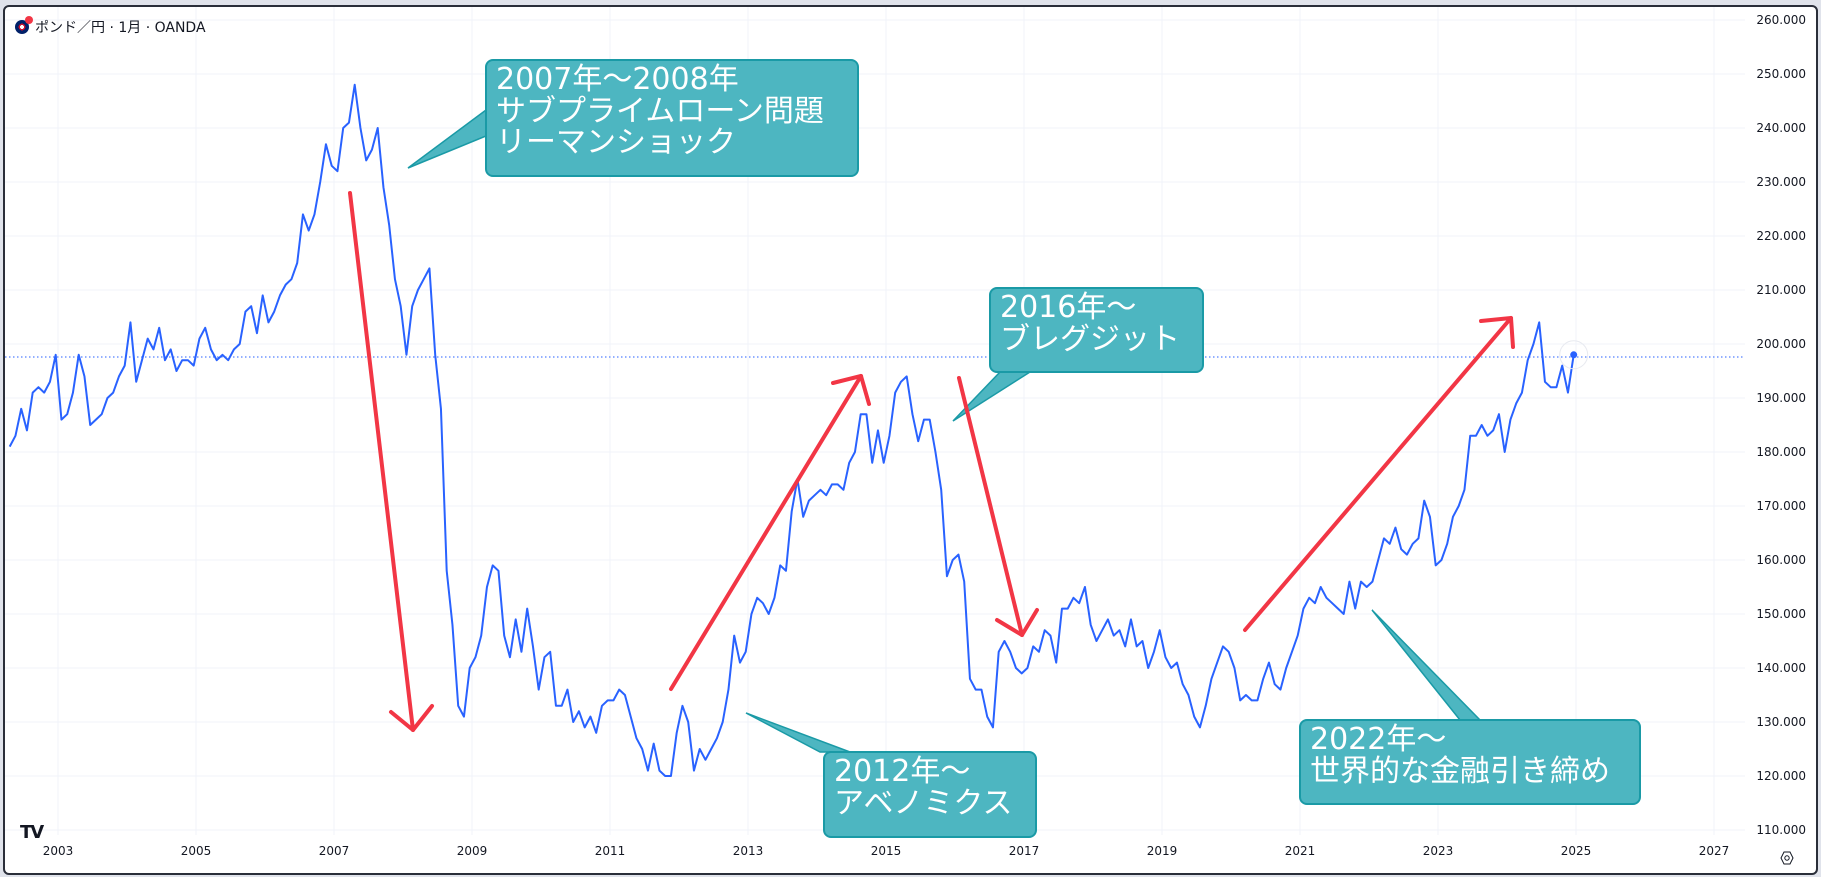 The height and width of the screenshot is (877, 1821). What do you see at coordinates (748, 851) in the screenshot?
I see `time-tick-label: 2013` at bounding box center [748, 851].